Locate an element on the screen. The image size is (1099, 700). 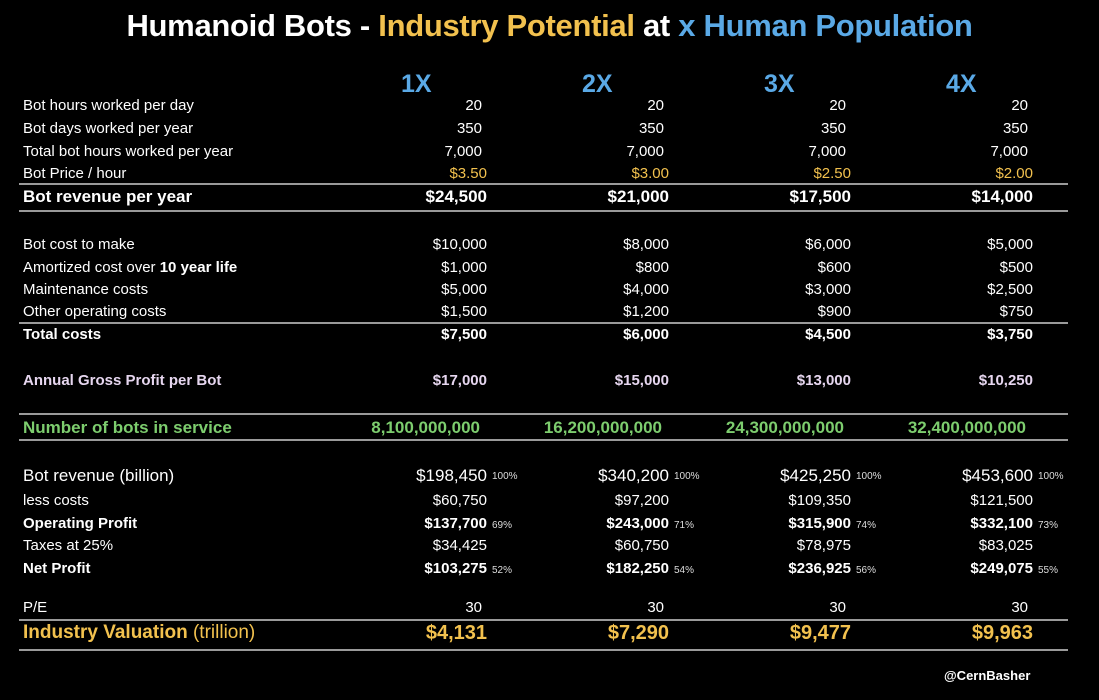
title-part-potential: Industry Potential is located at coordinates (506, 25).